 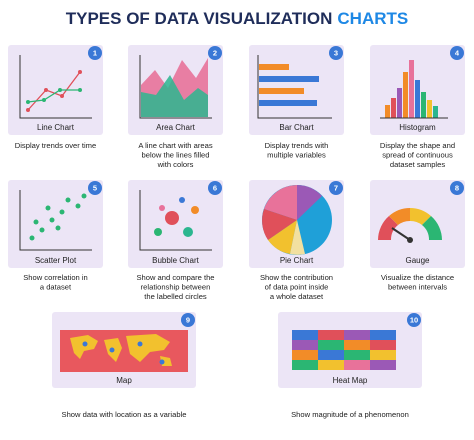 What do you see at coordinates (350, 380) in the screenshot?
I see `card-label: Heat Map` at bounding box center [350, 380].